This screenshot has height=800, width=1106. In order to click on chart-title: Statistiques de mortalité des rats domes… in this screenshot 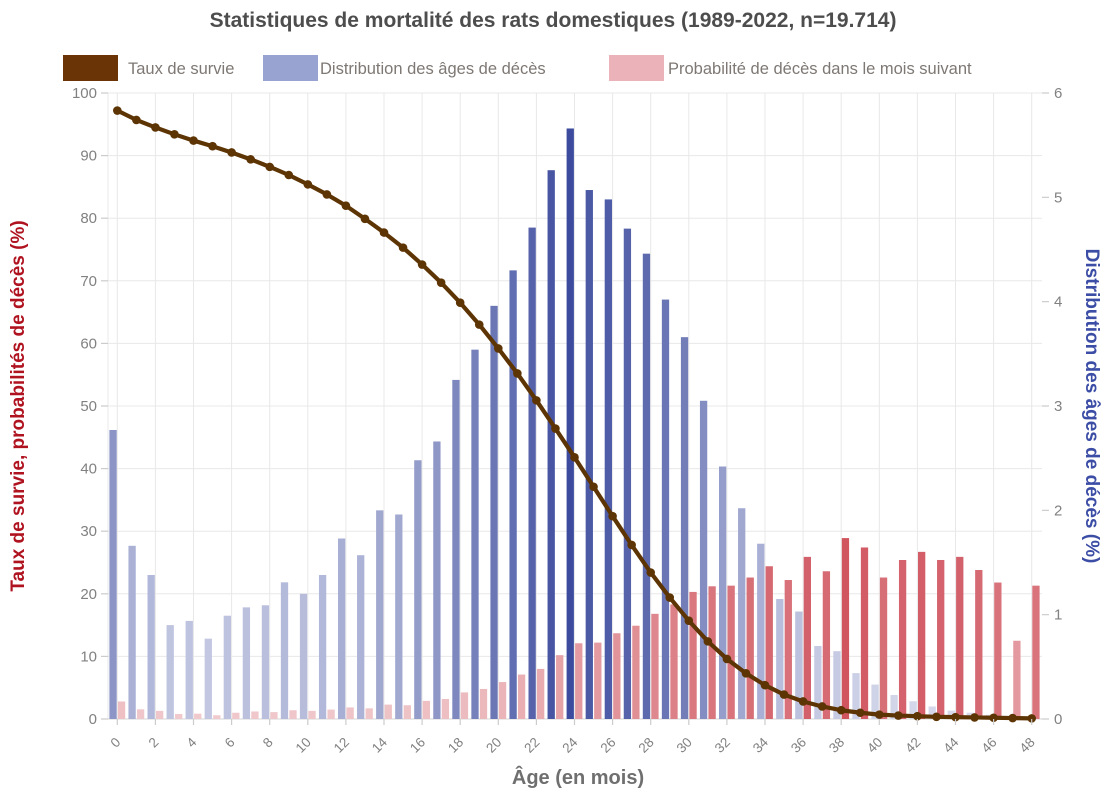, I will do `click(553, 20)`.